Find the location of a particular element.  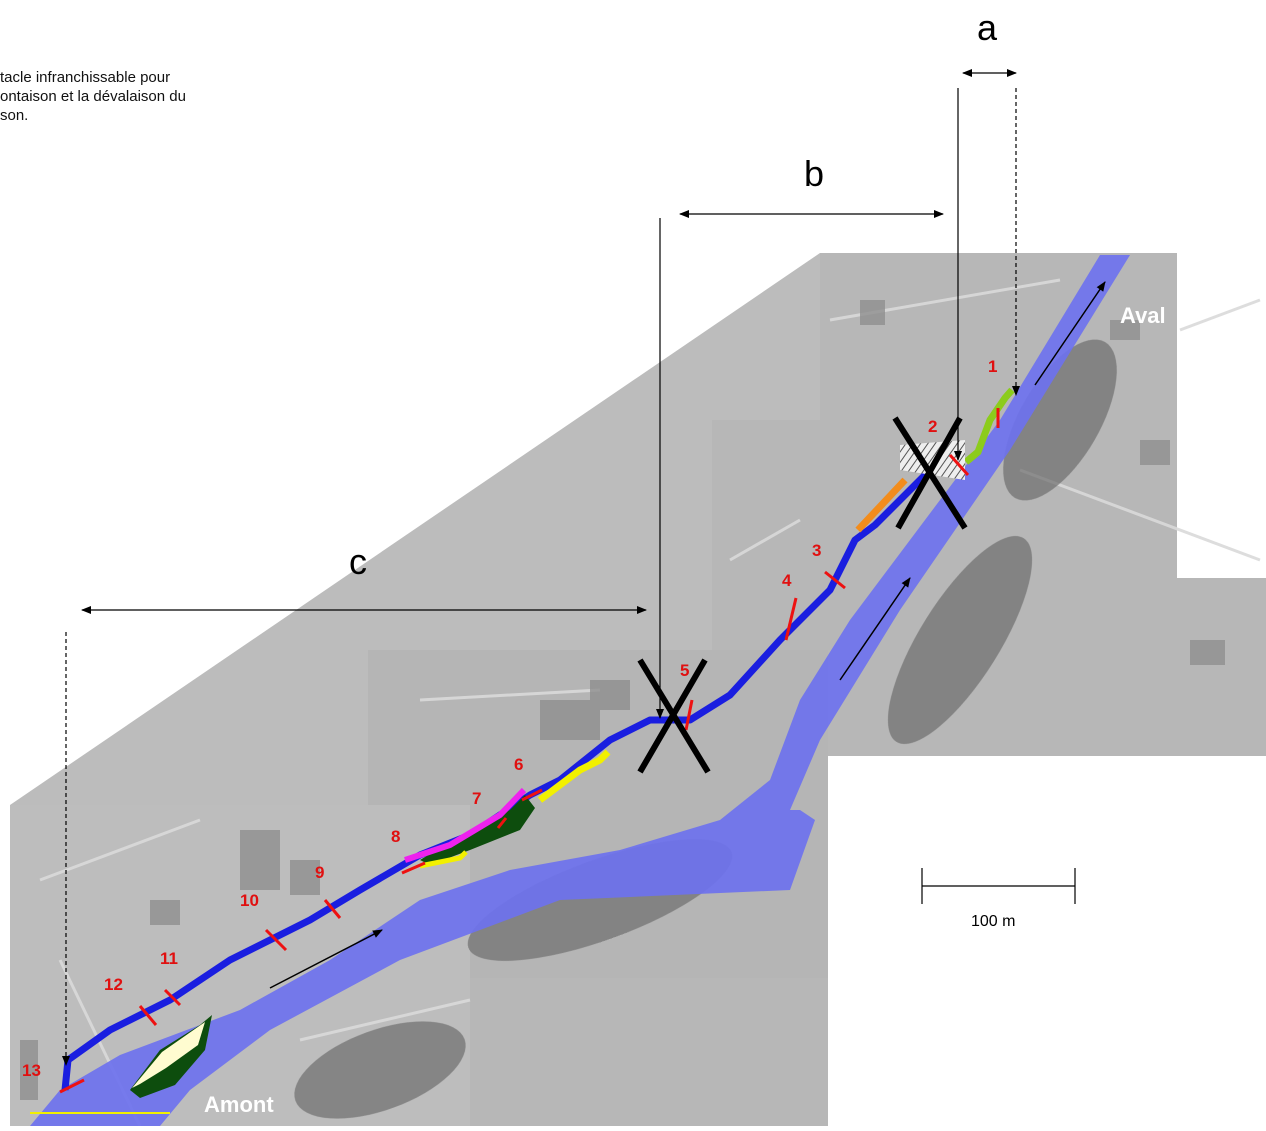

station-label-11: 11 is located at coordinates (169, 958).